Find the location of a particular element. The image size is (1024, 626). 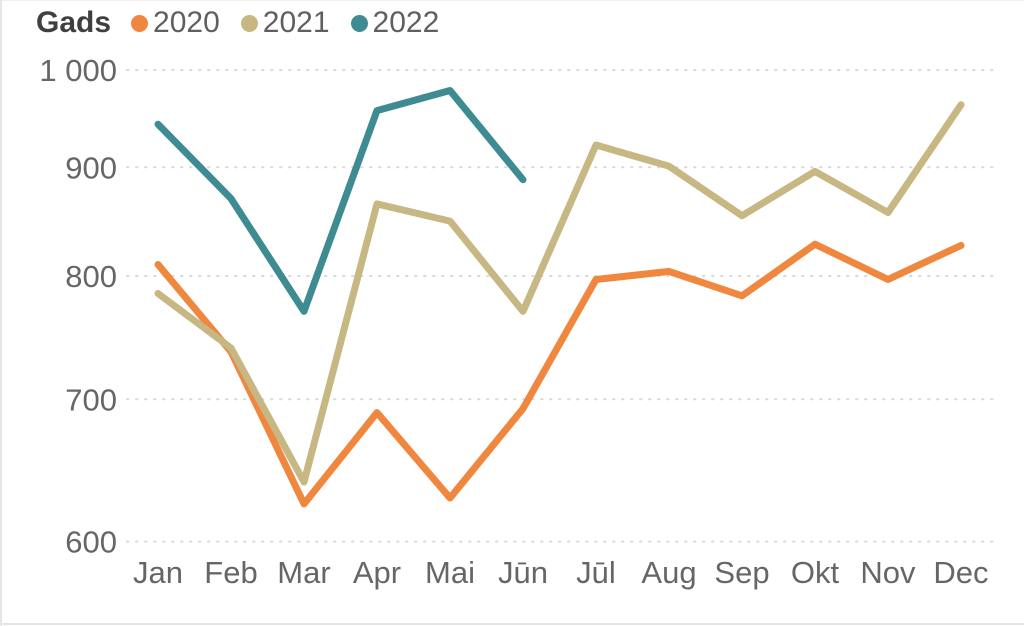

x-tick-label-feb: Feb is located at coordinates (230, 572).